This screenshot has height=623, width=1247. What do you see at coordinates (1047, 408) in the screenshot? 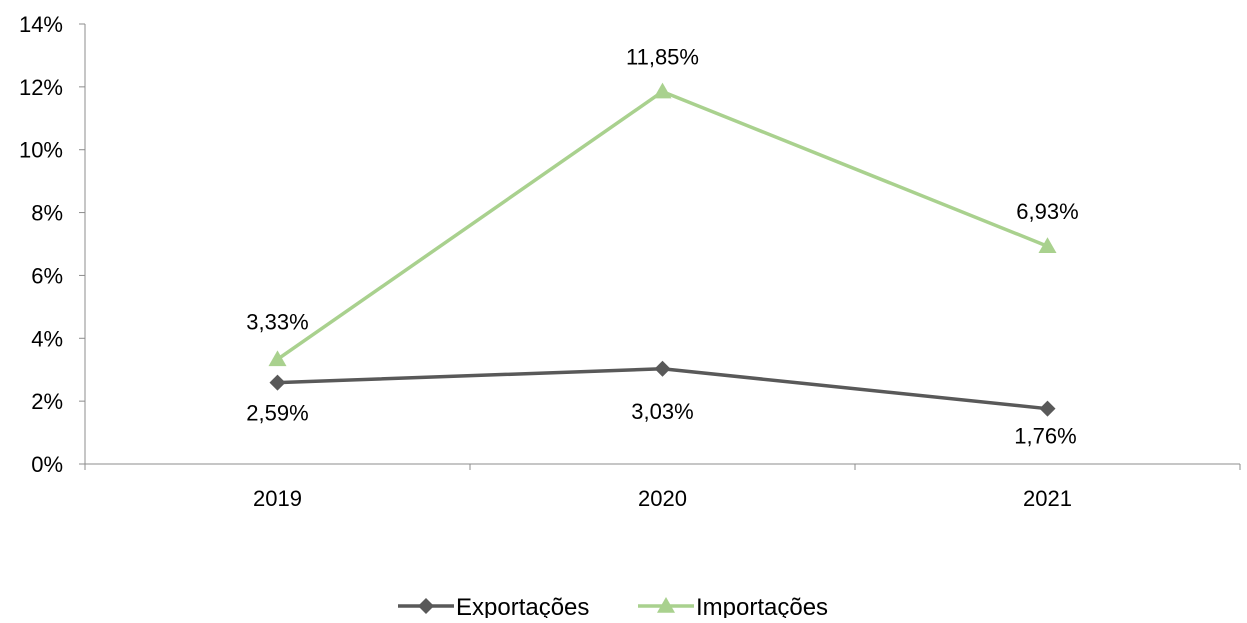
I see `point-exportacoes-2021` at bounding box center [1047, 408].